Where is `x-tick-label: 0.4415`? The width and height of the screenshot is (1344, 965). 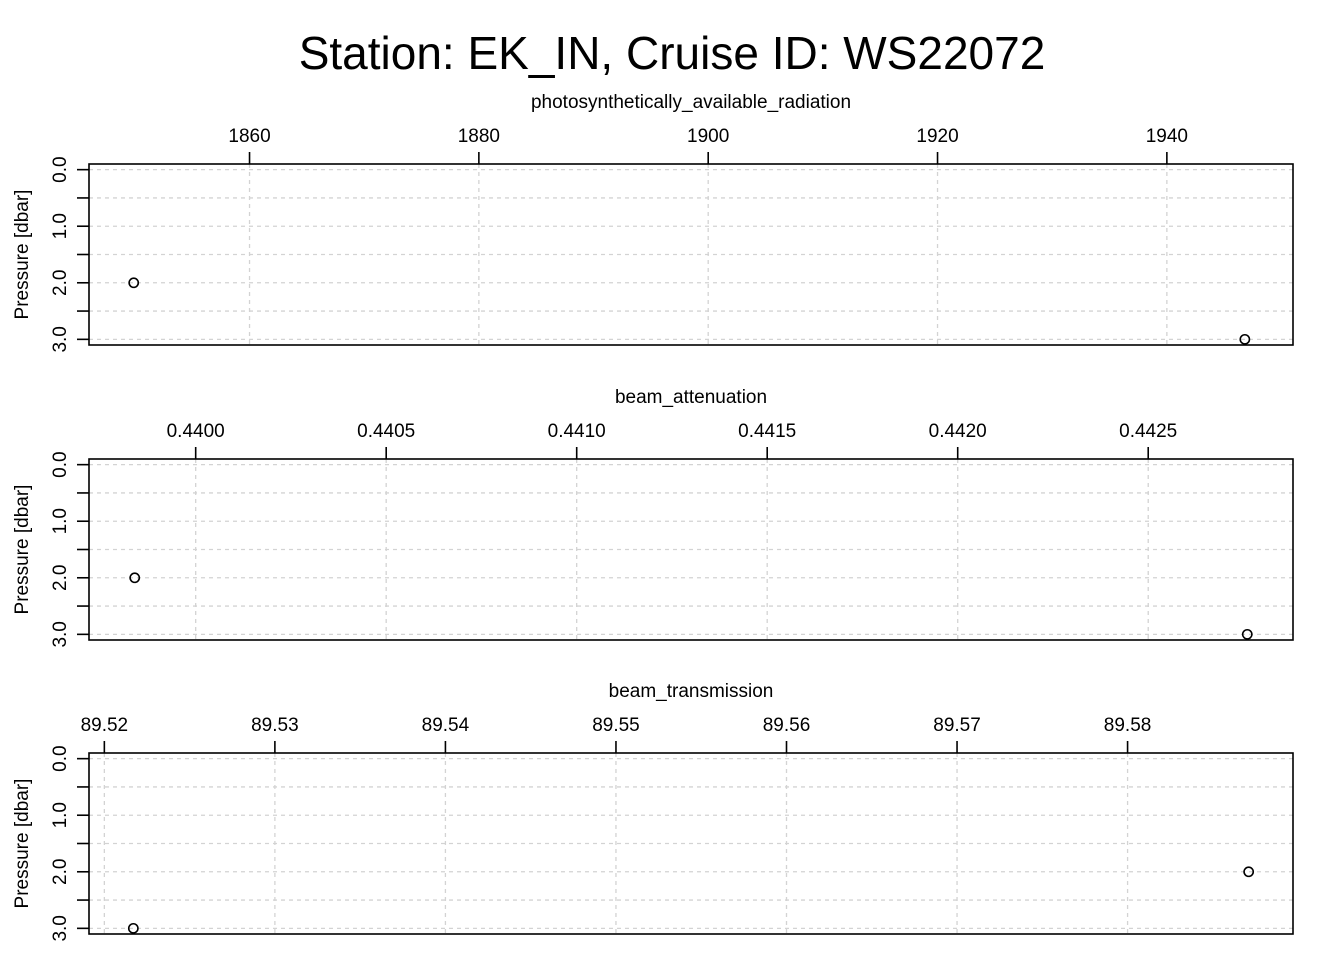 x-tick-label: 0.4415 is located at coordinates (767, 431).